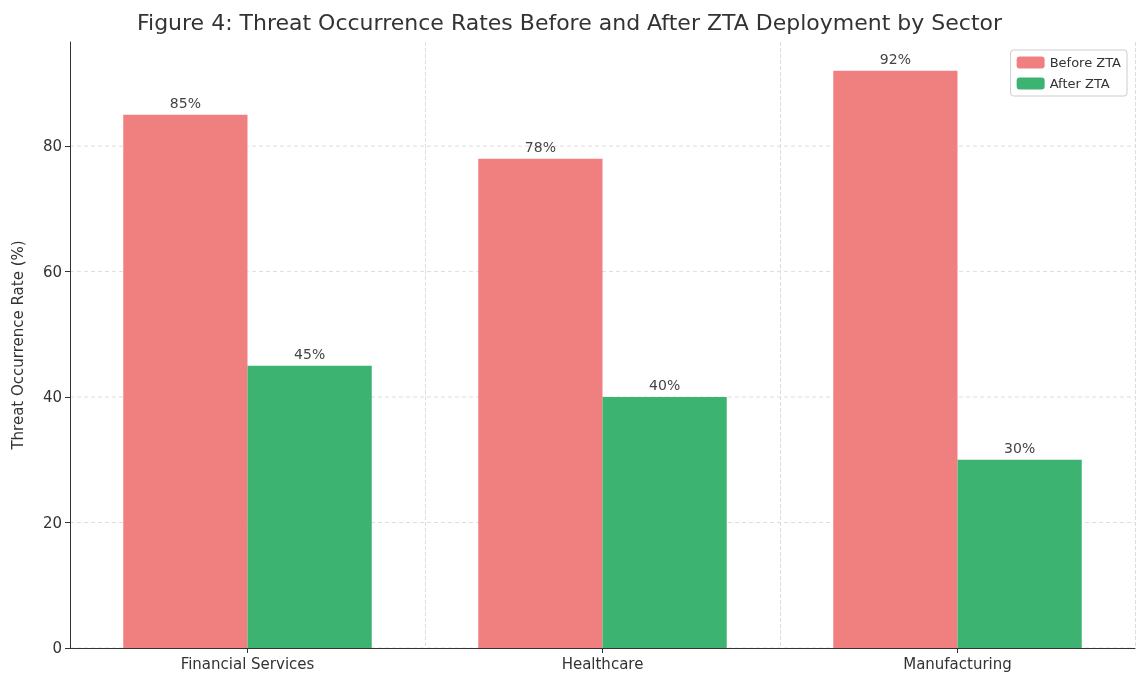 The image size is (1139, 675). Describe the element at coordinates (310, 353) in the screenshot. I see `data-label: 45%` at that location.